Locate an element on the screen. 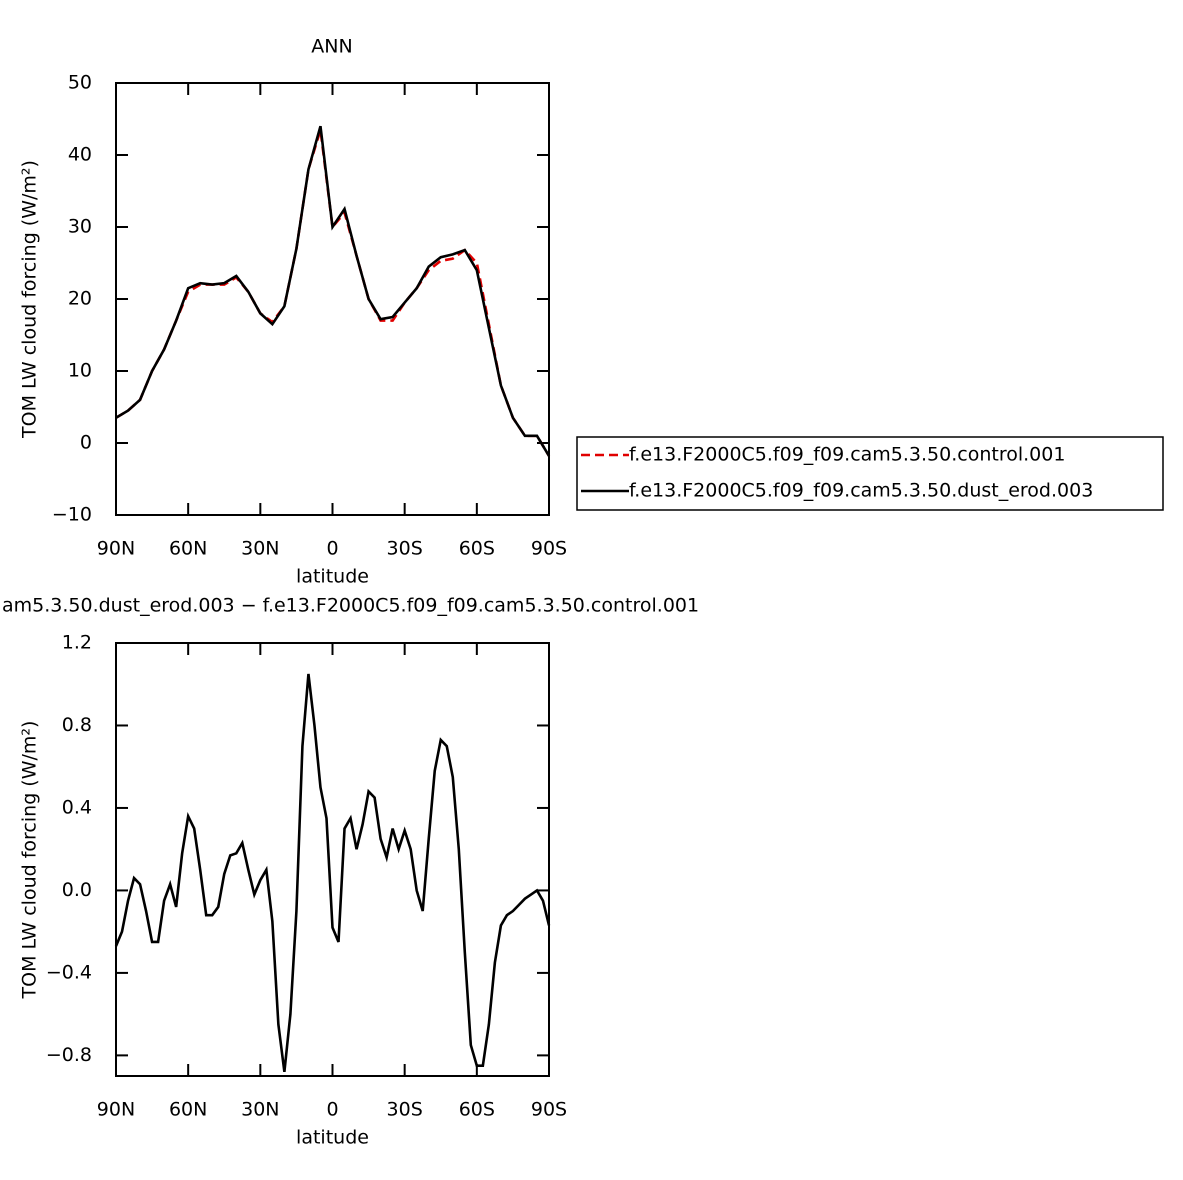 The height and width of the screenshot is (1180, 1183). y-tick-label: −0.4 is located at coordinates (69, 972).